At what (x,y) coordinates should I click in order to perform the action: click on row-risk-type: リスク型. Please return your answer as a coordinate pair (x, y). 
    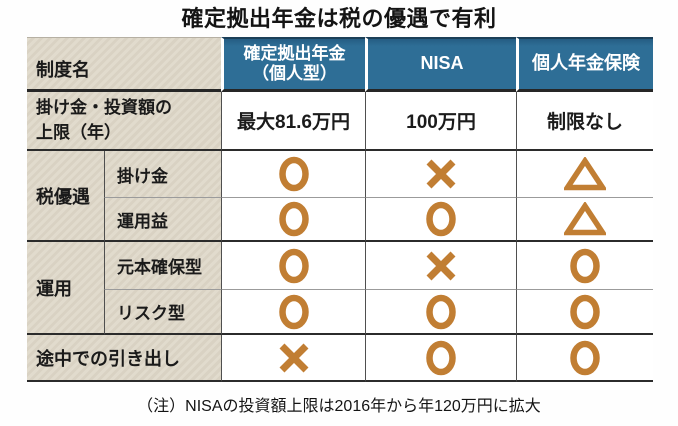
    Looking at the image, I should click on (340, 312).